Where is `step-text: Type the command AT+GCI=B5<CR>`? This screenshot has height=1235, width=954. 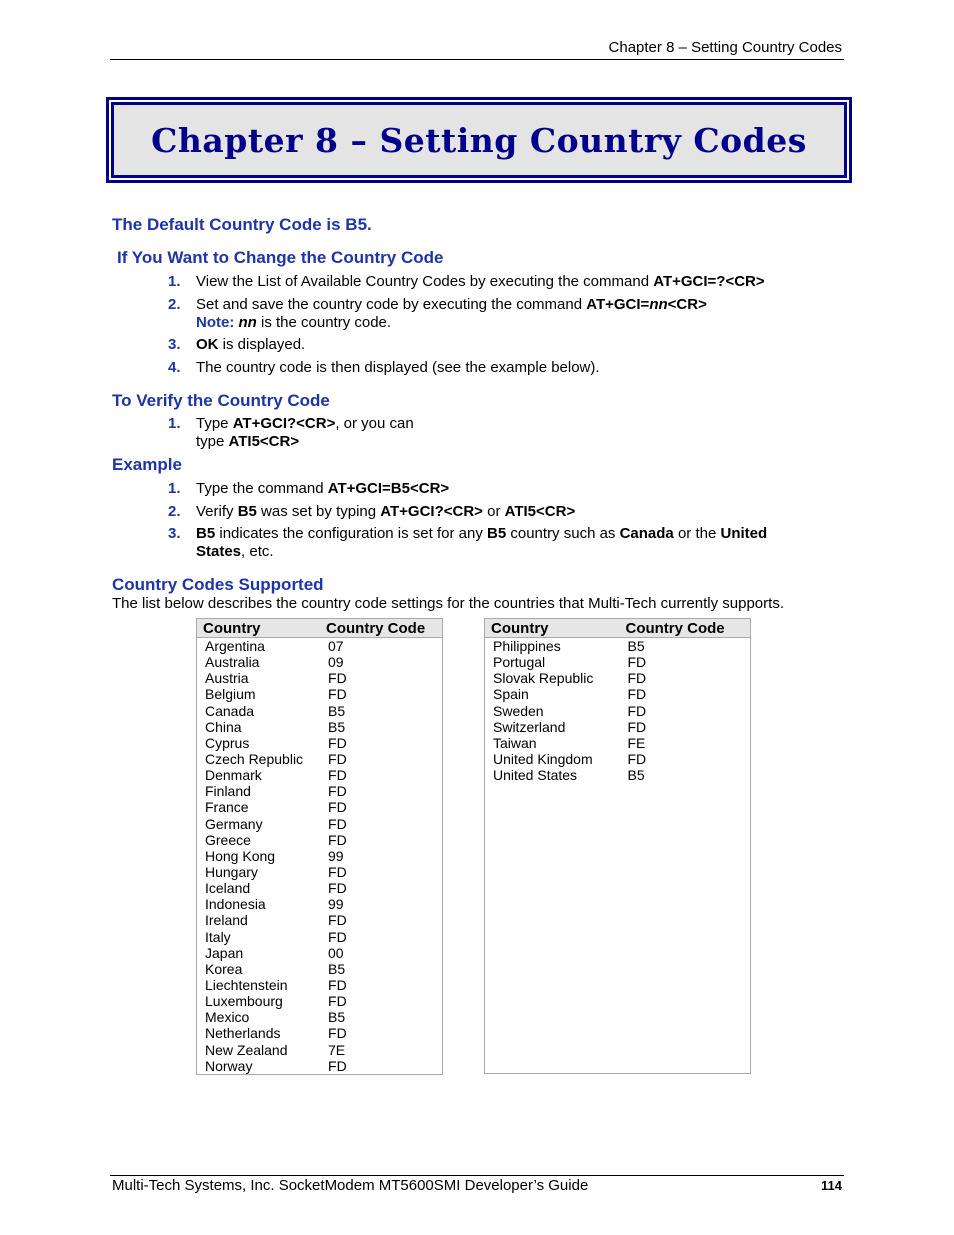
step-text: Type the command AT+GCI=B5<CR> is located at coordinates (322, 489).